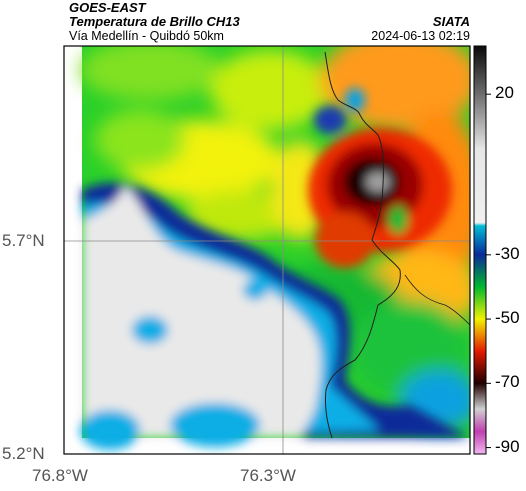 This screenshot has width=526, height=491. I want to click on lon-label-76-3: 76.3°W, so click(268, 475).